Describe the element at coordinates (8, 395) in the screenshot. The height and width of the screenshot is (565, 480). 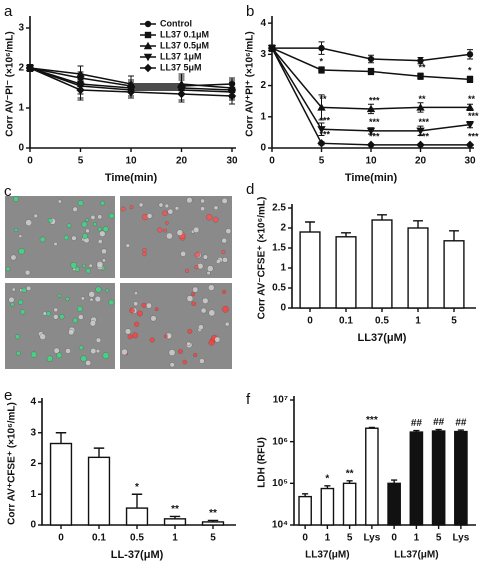
I see `panel-label: e` at that location.